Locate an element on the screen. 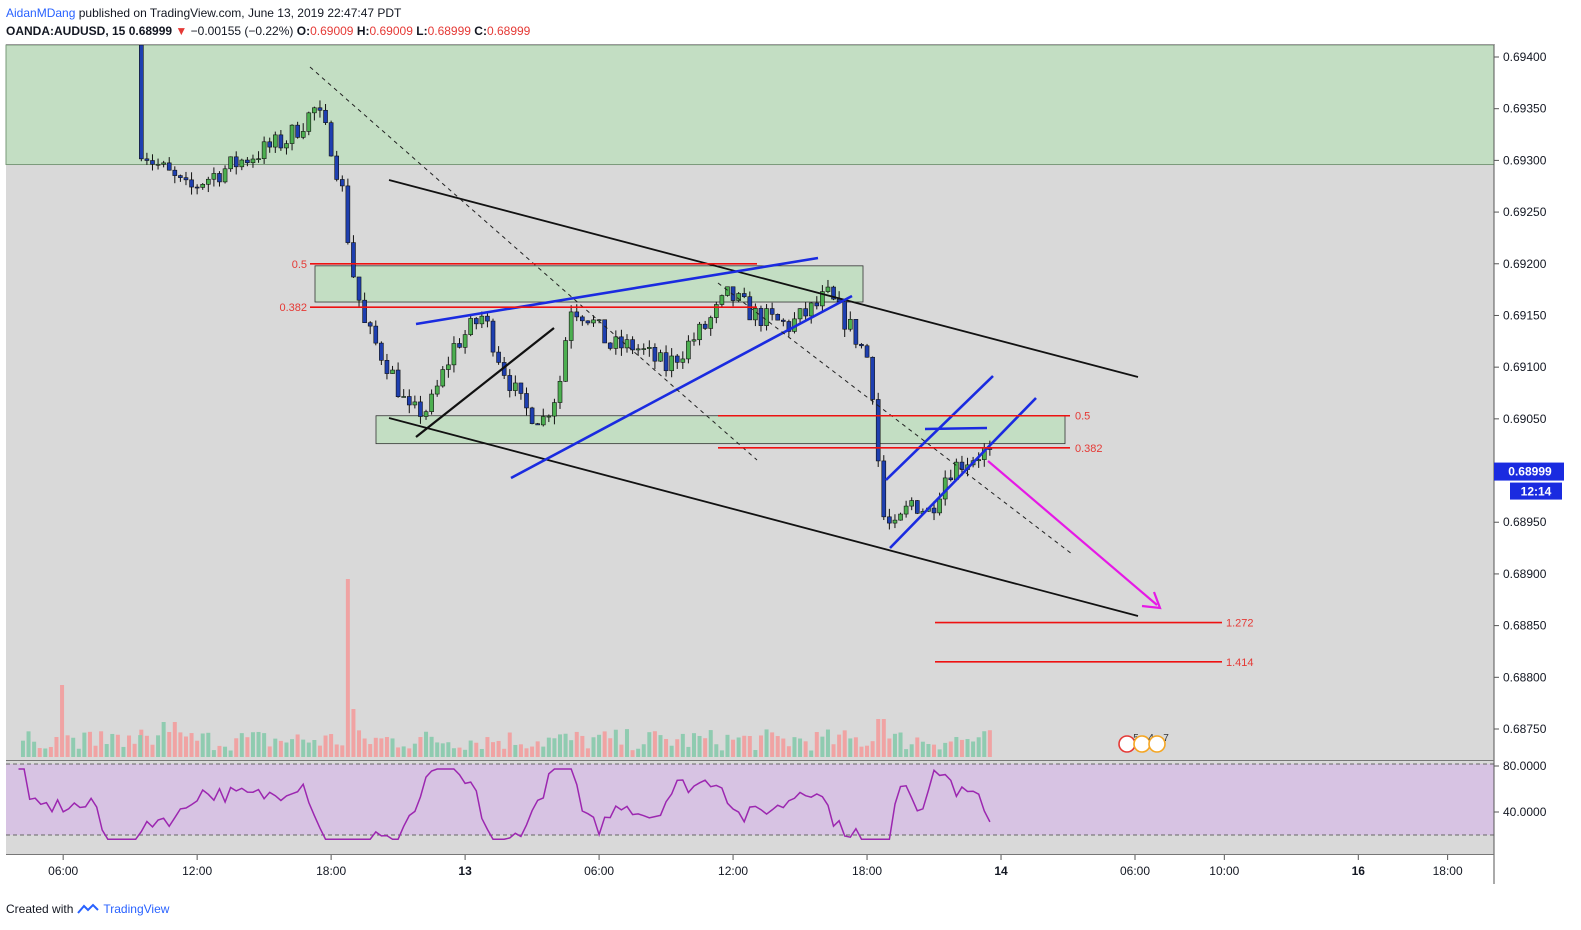 The image size is (1581, 930). x-tick-label: 16 is located at coordinates (1359, 871).